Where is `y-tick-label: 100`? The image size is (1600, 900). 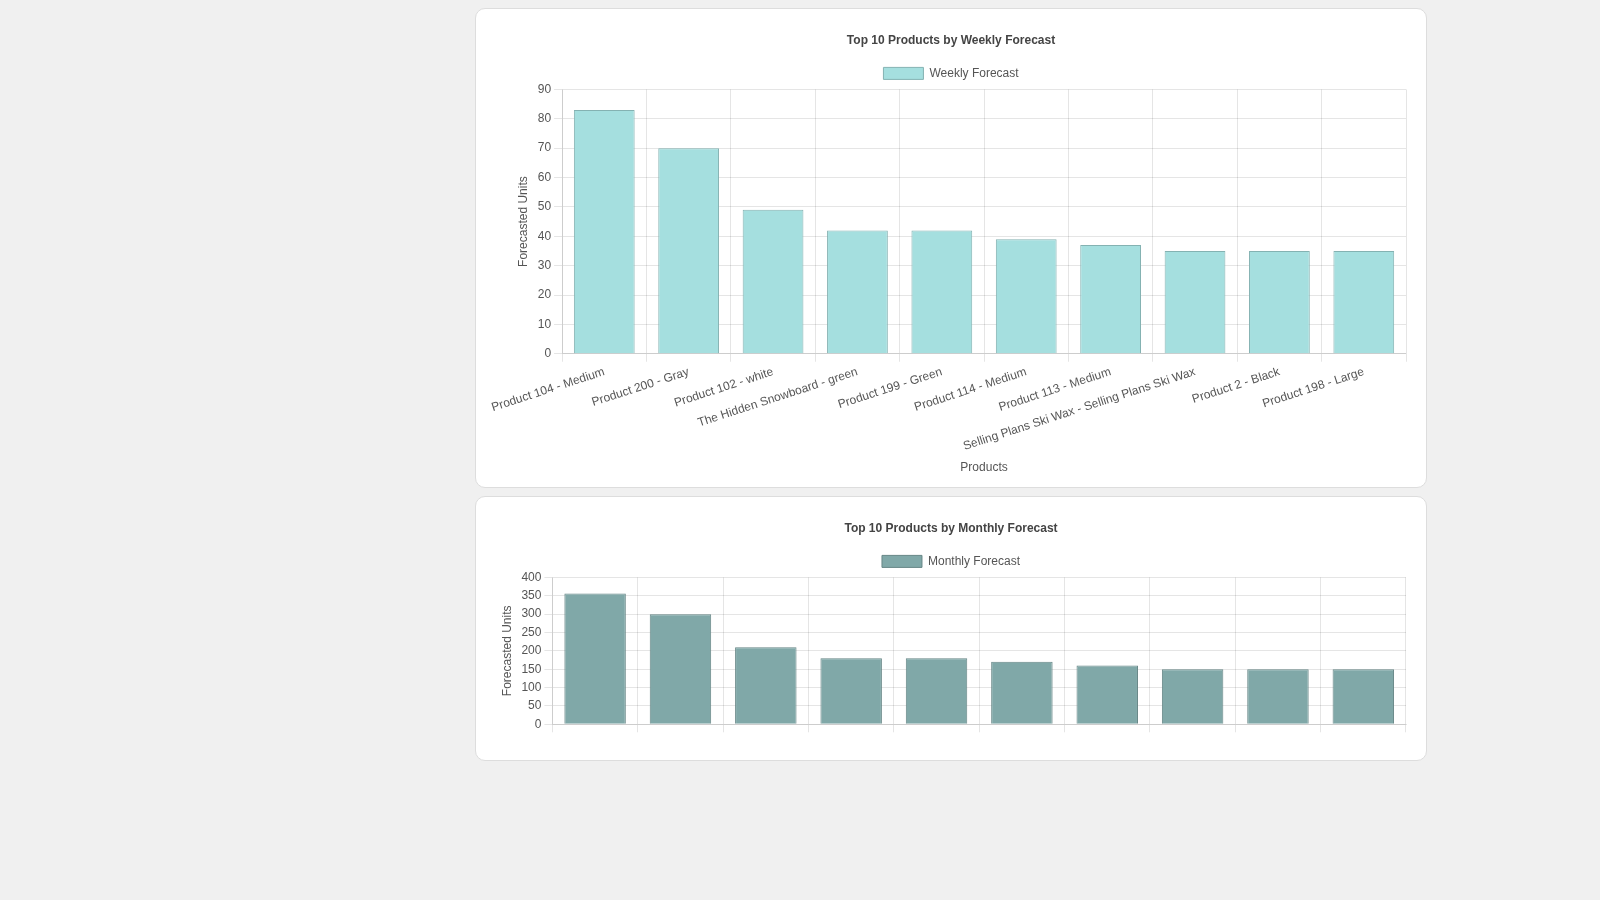 y-tick-label: 100 is located at coordinates (531, 686).